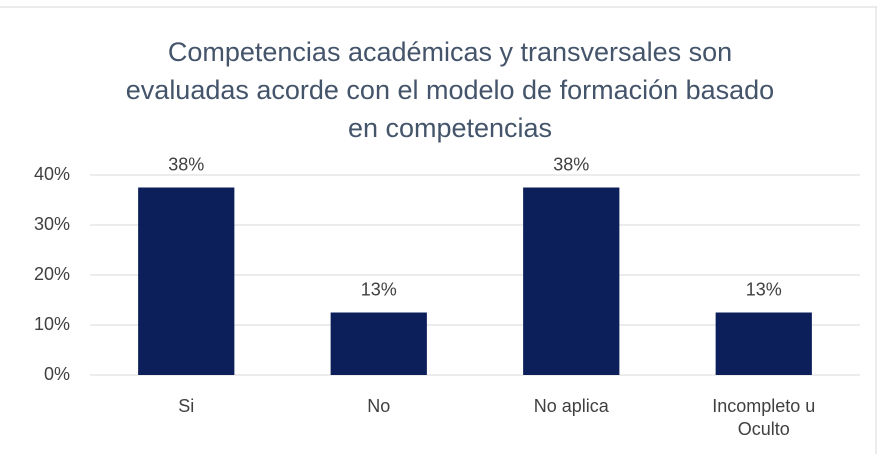 The image size is (877, 454). What do you see at coordinates (52, 274) in the screenshot?
I see `y-tick-label: 20%` at bounding box center [52, 274].